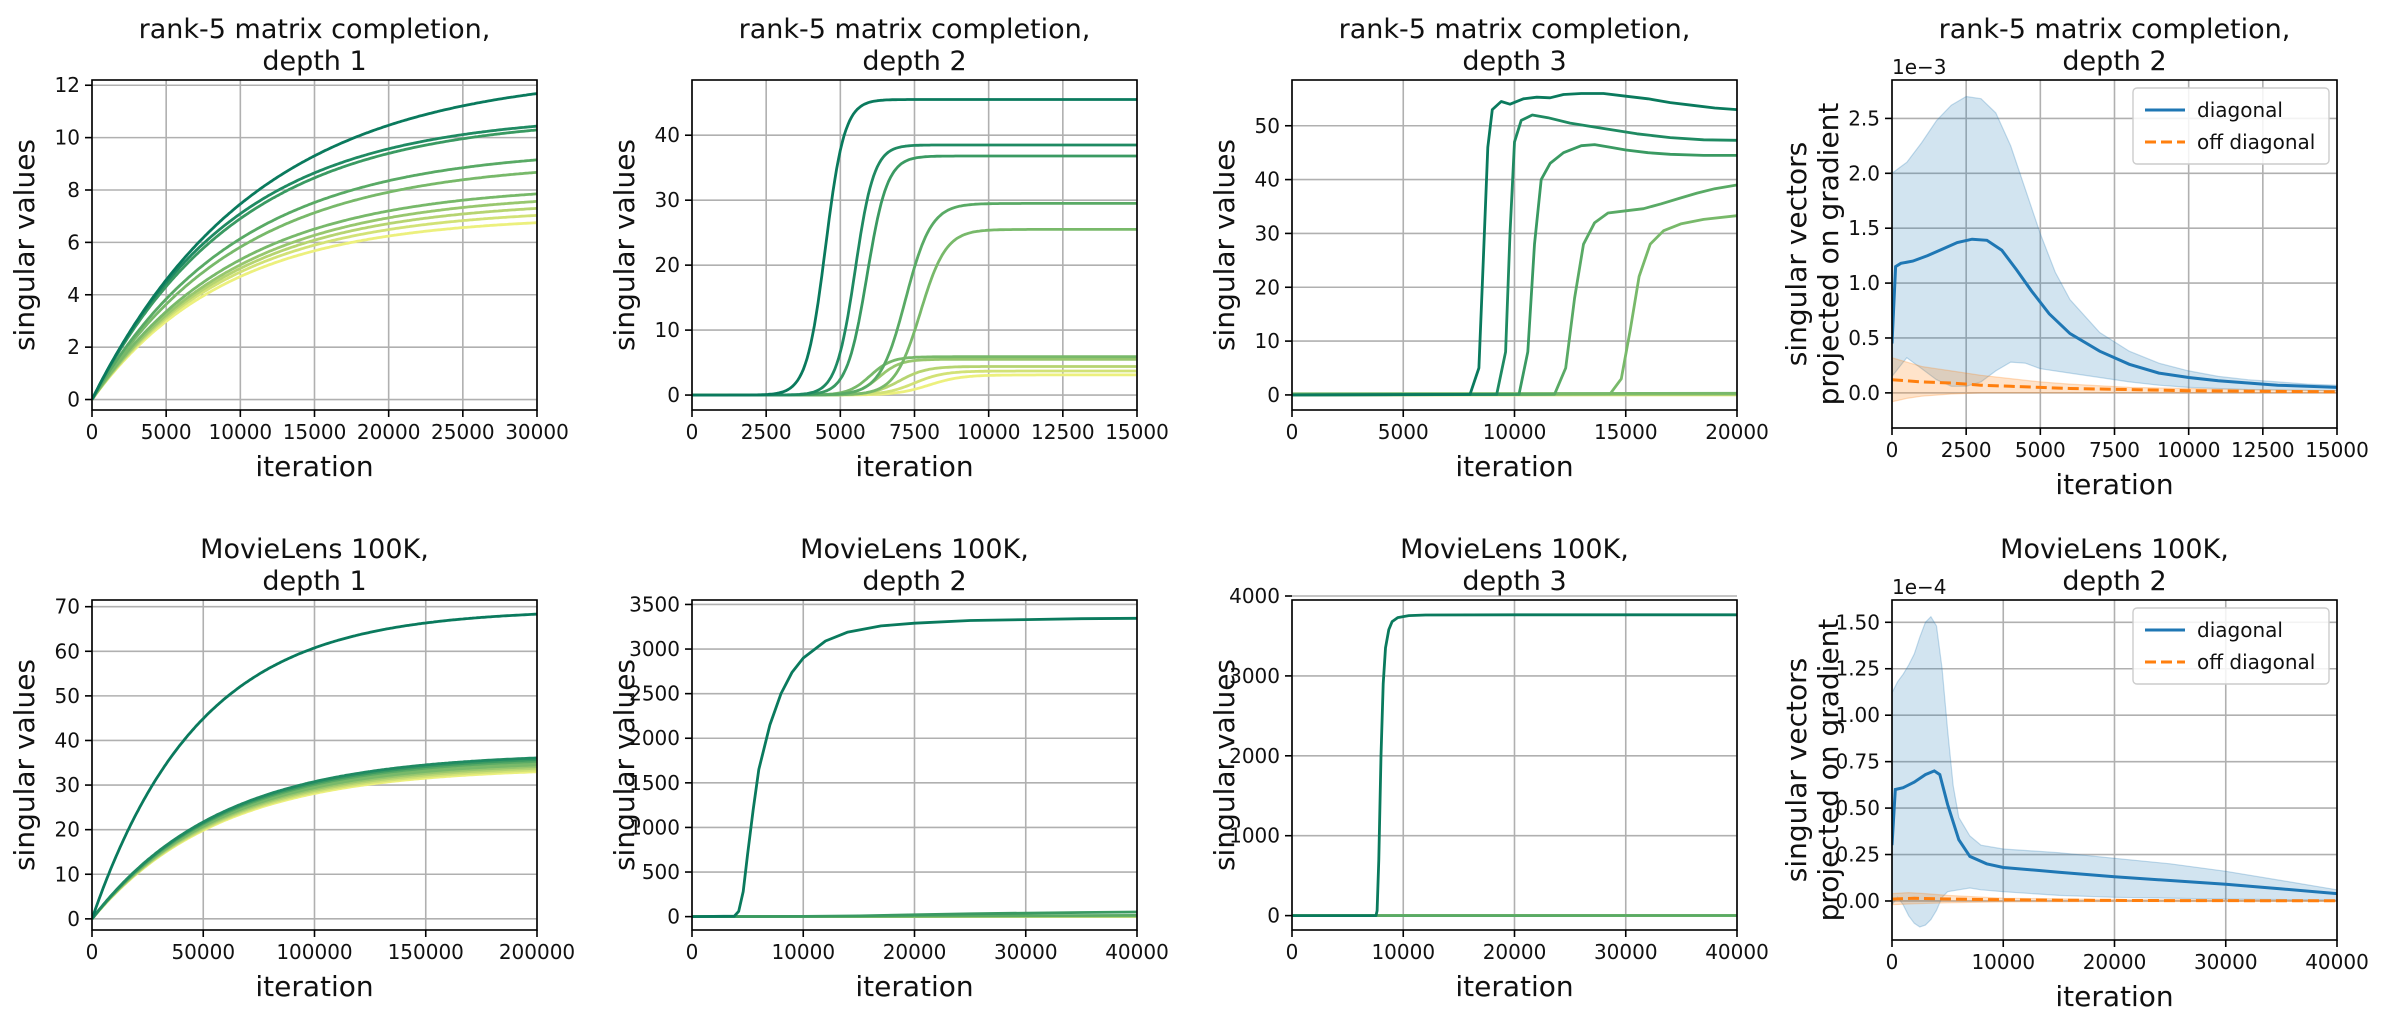 The width and height of the screenshot is (2384, 1030). I want to click on off-diagonal-line, so click(2114, 386).